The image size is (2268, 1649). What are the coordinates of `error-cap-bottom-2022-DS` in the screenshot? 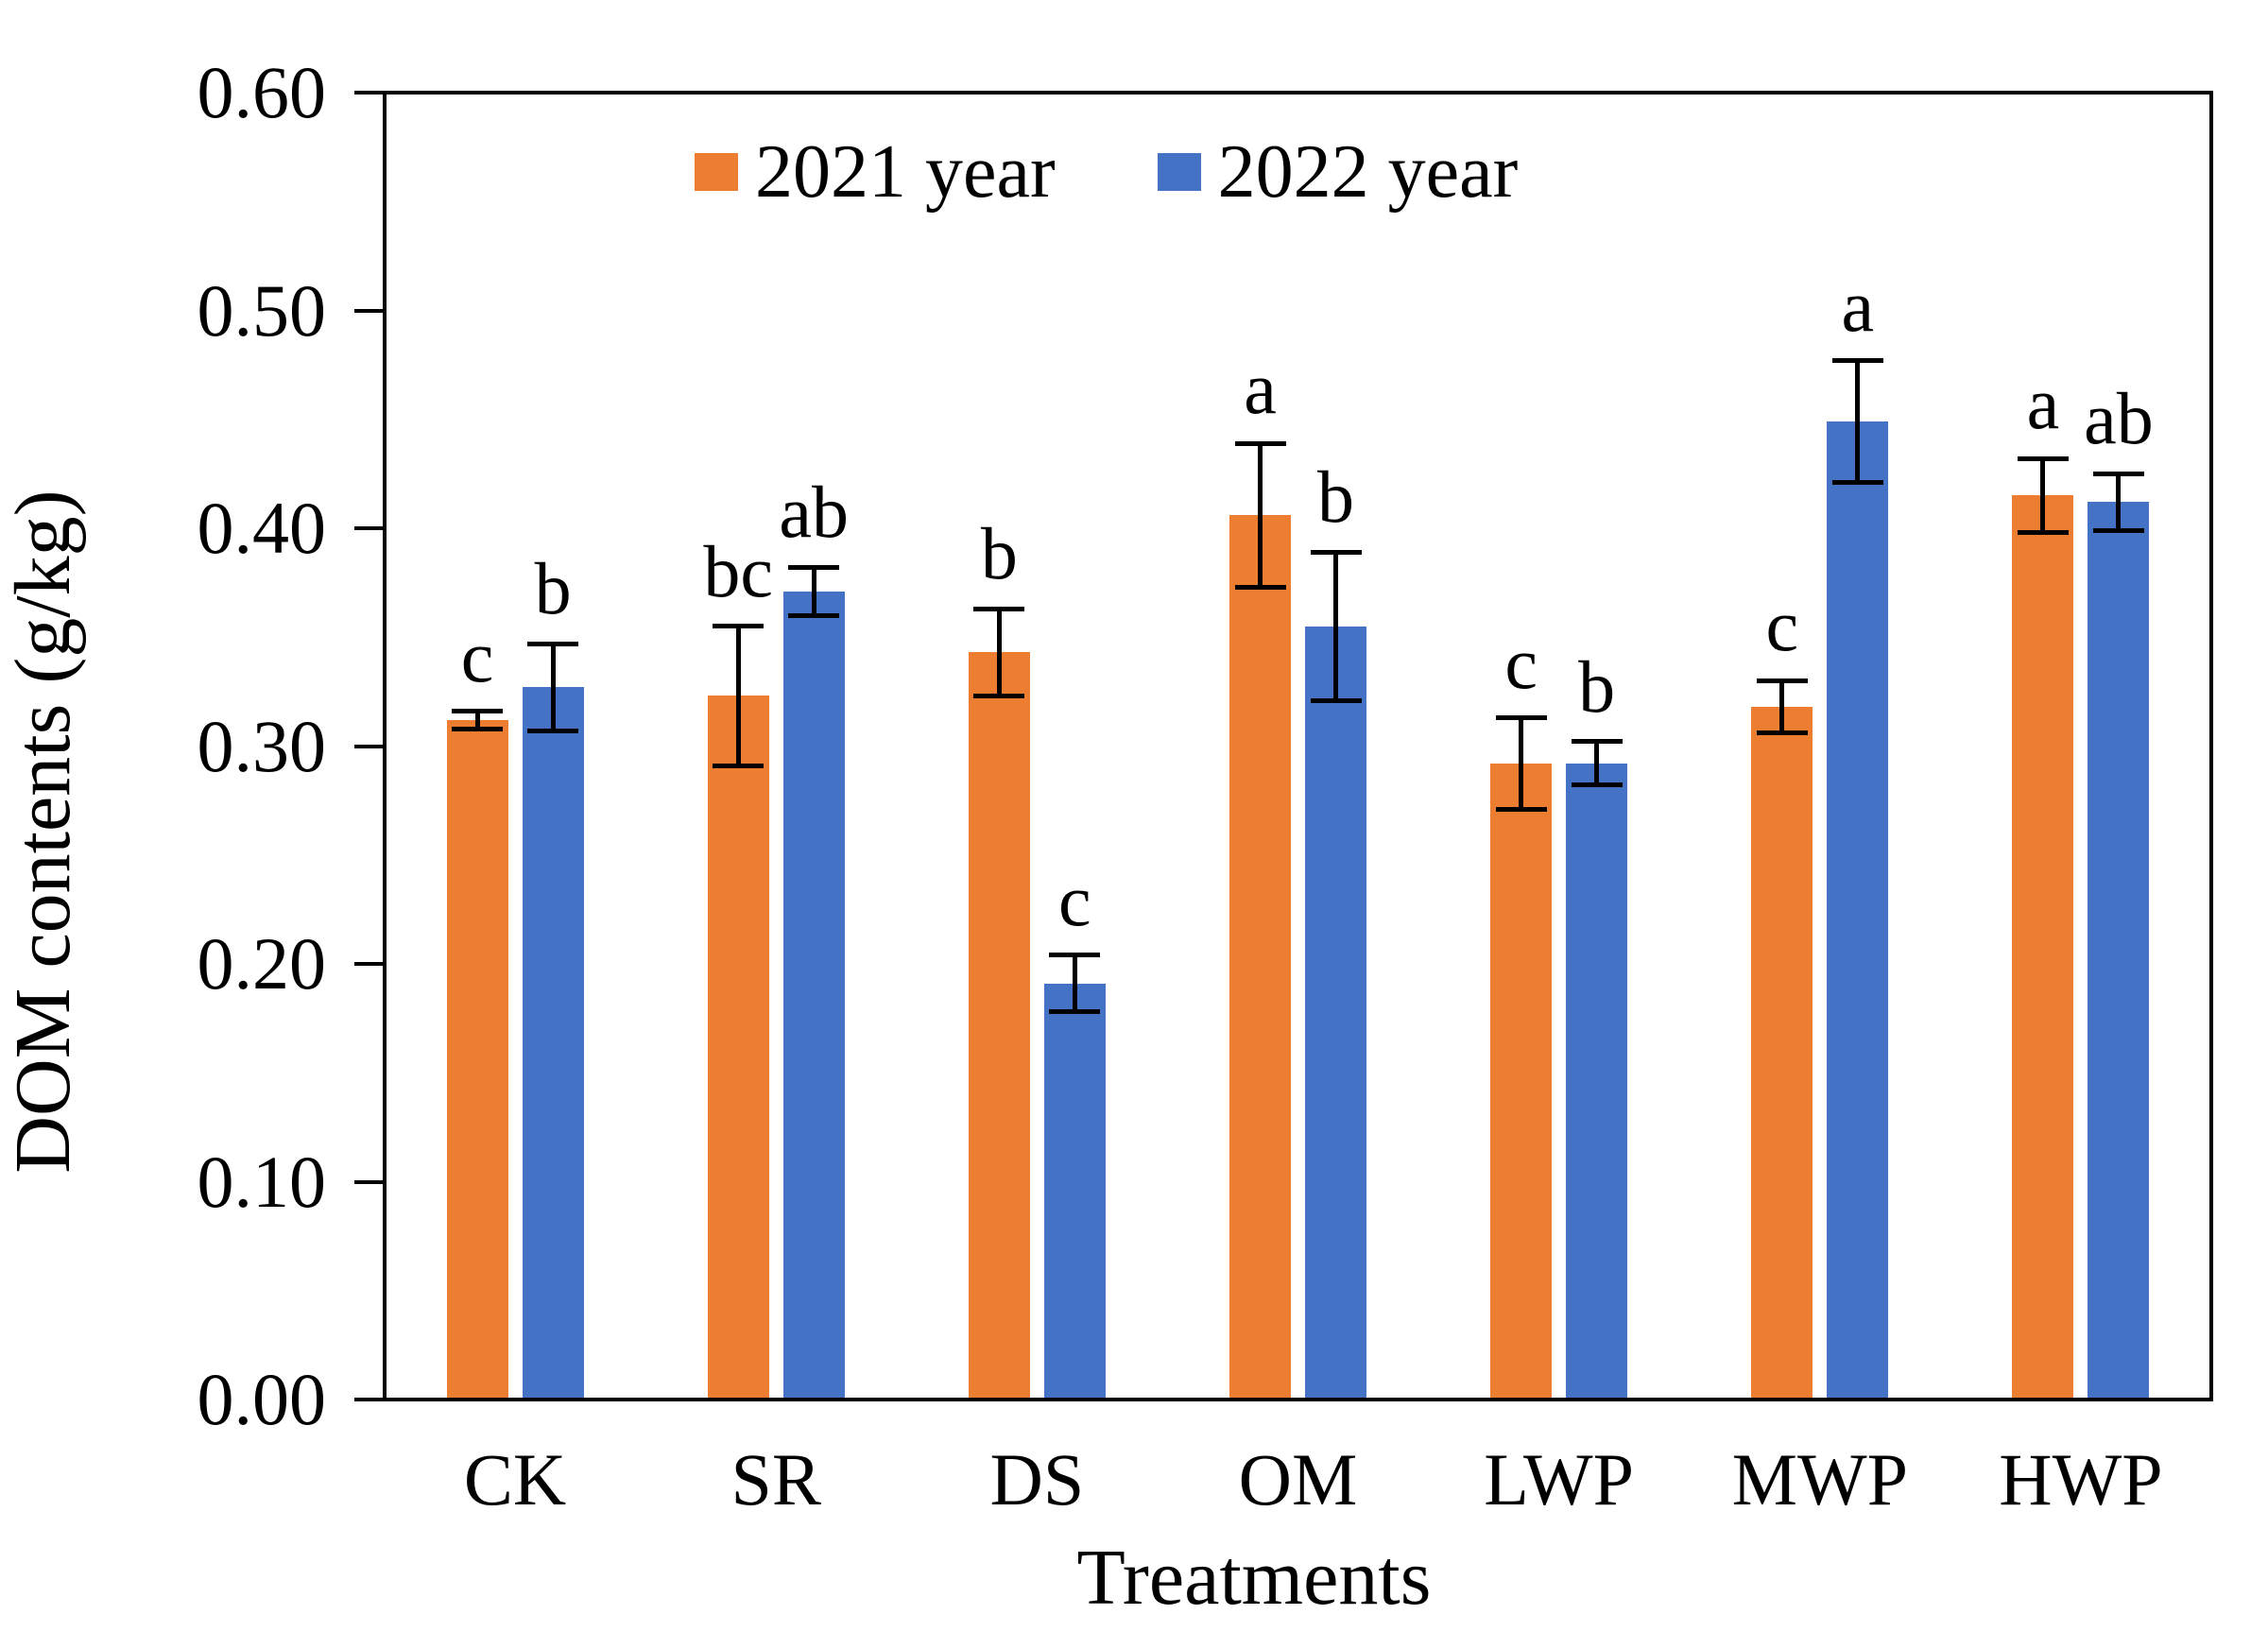 It's located at (1075, 1012).